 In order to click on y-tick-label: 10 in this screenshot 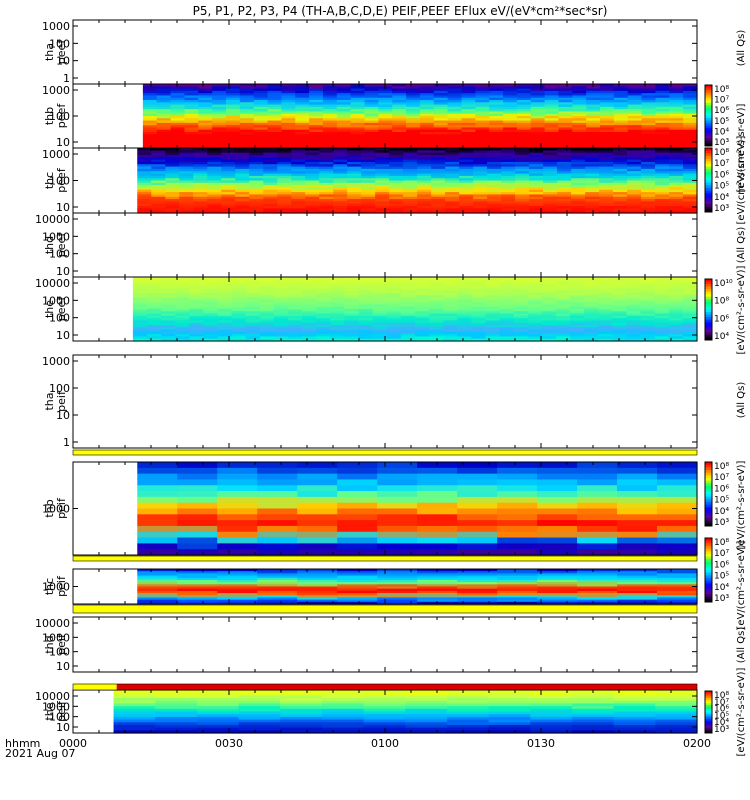, I will do `click(63, 207)`.